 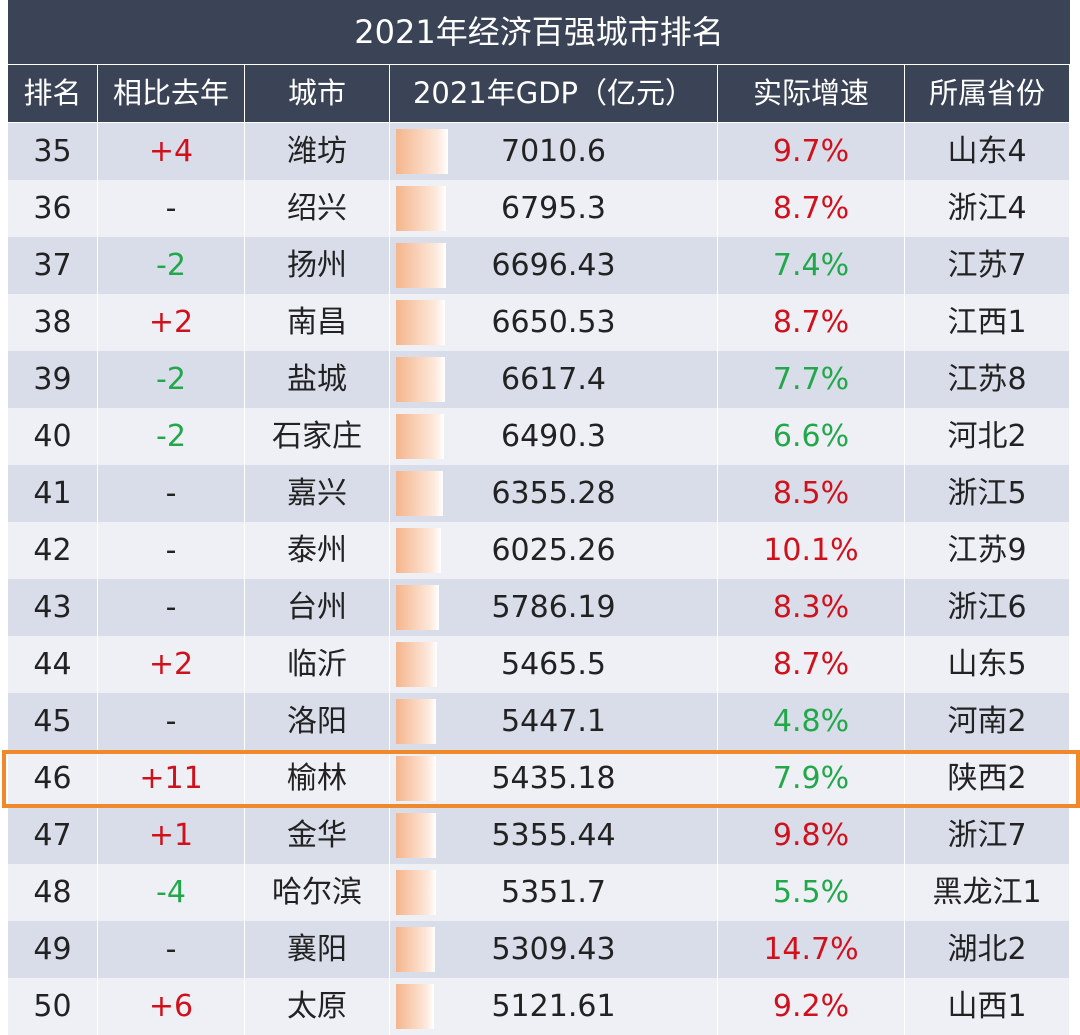 I want to click on header-cell: 实际增速, so click(x=811, y=93).